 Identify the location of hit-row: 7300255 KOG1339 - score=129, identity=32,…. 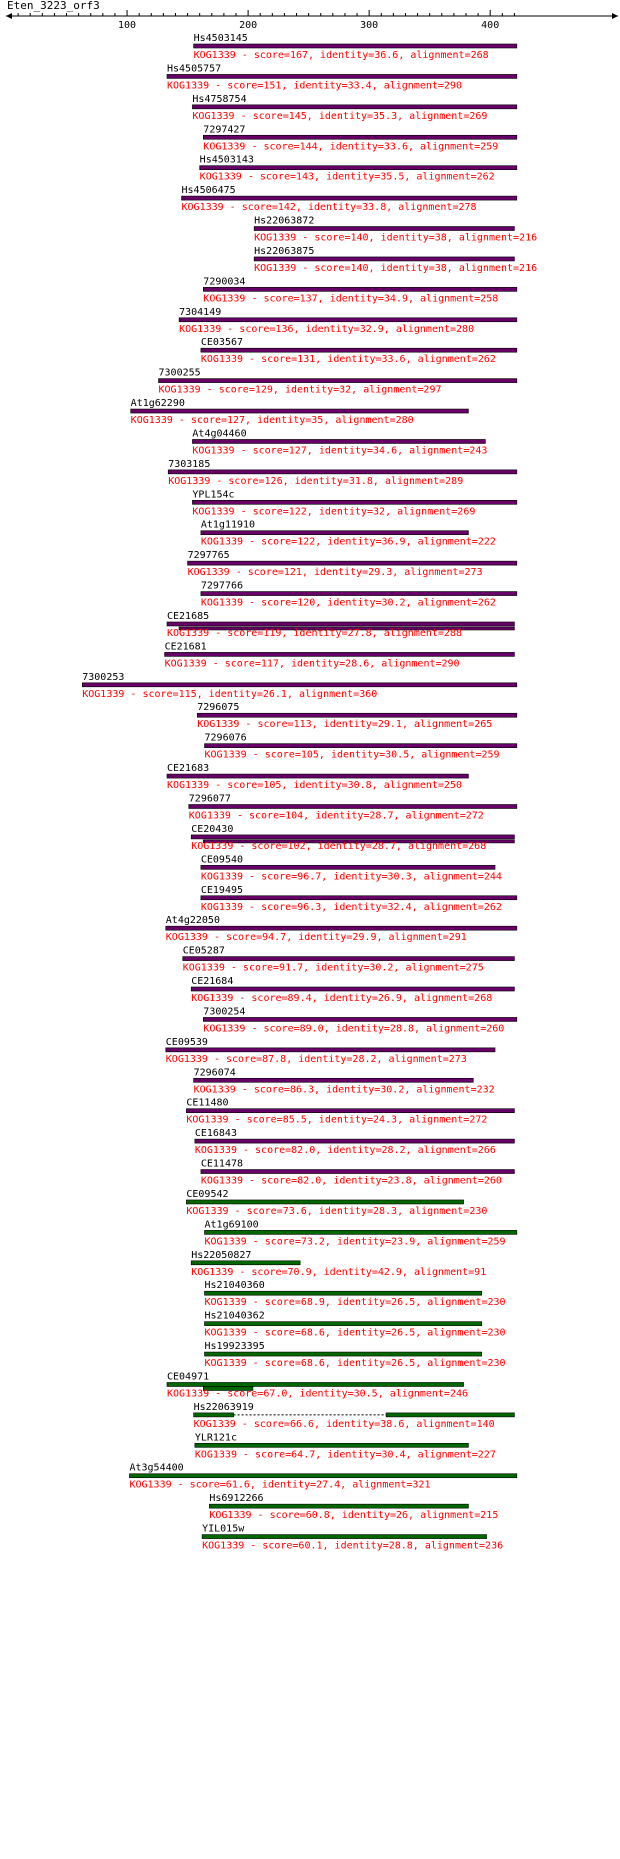
(338, 382).